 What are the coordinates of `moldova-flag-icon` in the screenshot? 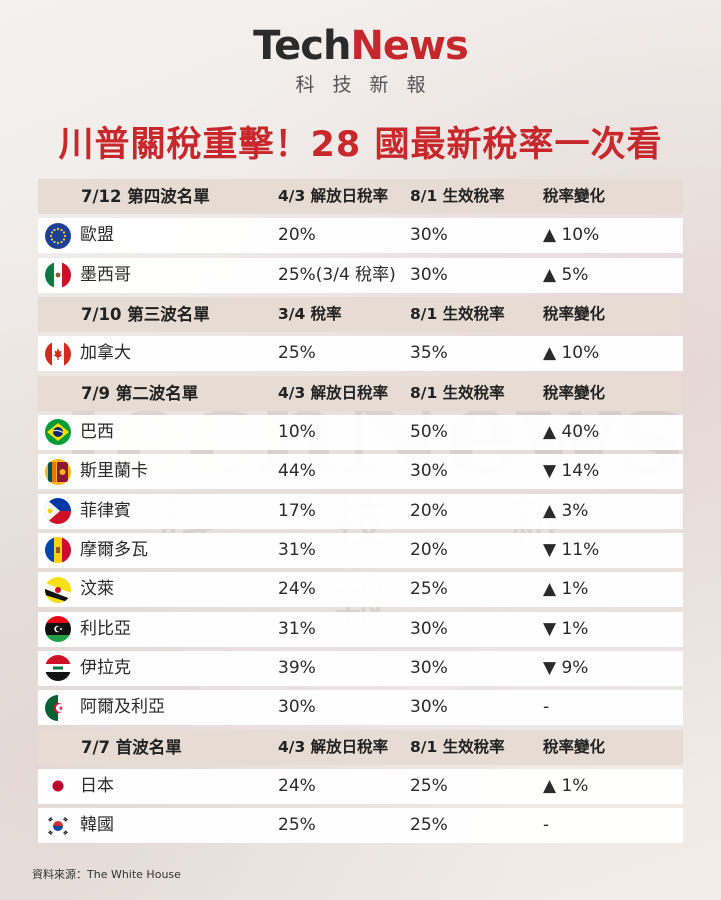 It's located at (58, 550).